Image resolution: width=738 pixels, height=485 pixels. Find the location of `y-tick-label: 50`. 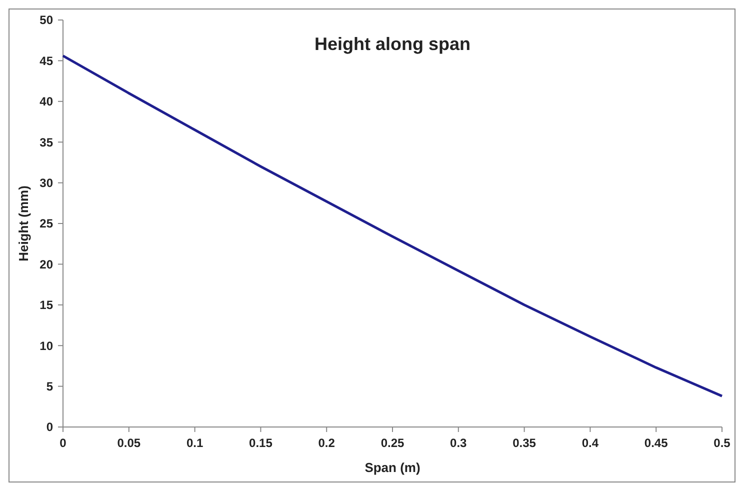

y-tick-label: 50 is located at coordinates (47, 20).